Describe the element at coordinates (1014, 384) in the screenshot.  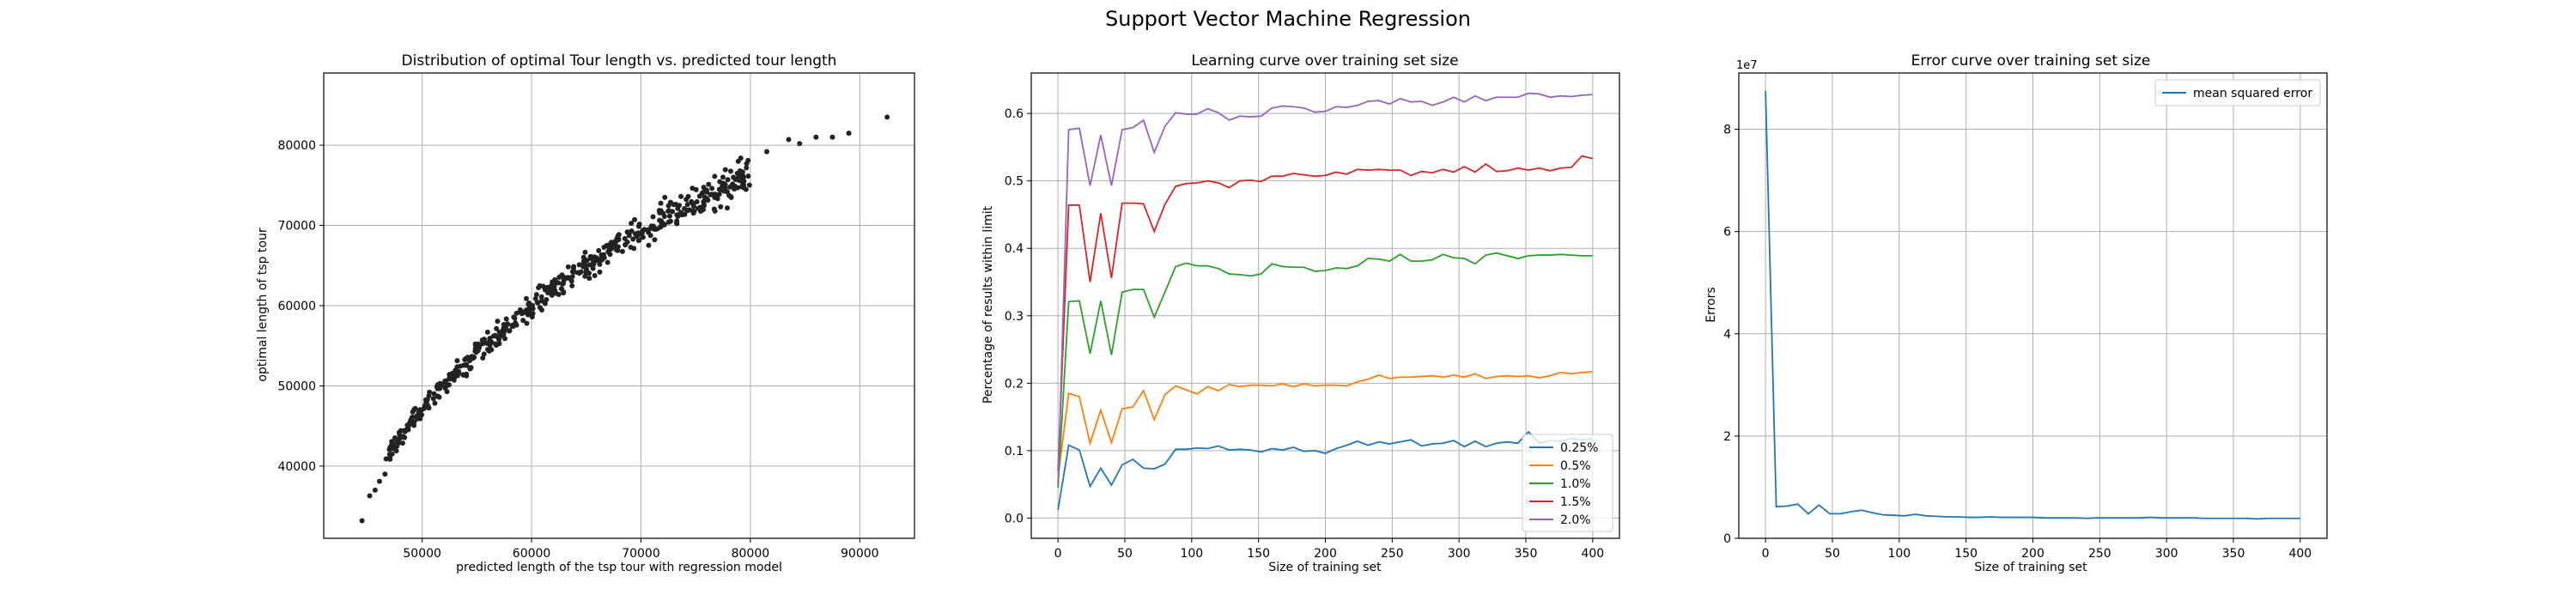
I see `y-tick-label: 0.2` at that location.